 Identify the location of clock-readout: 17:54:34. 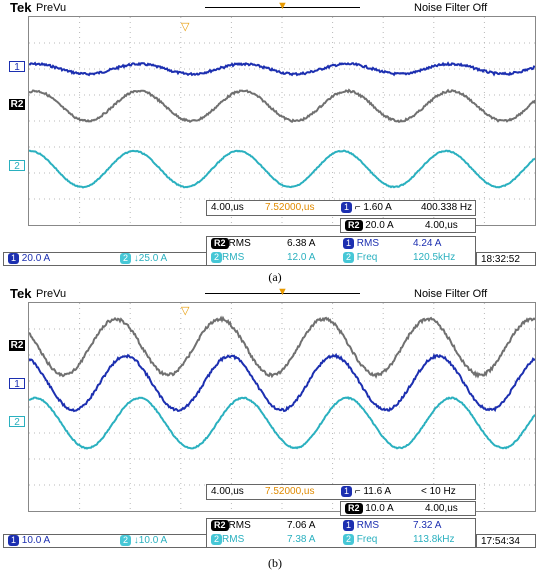
(506, 541).